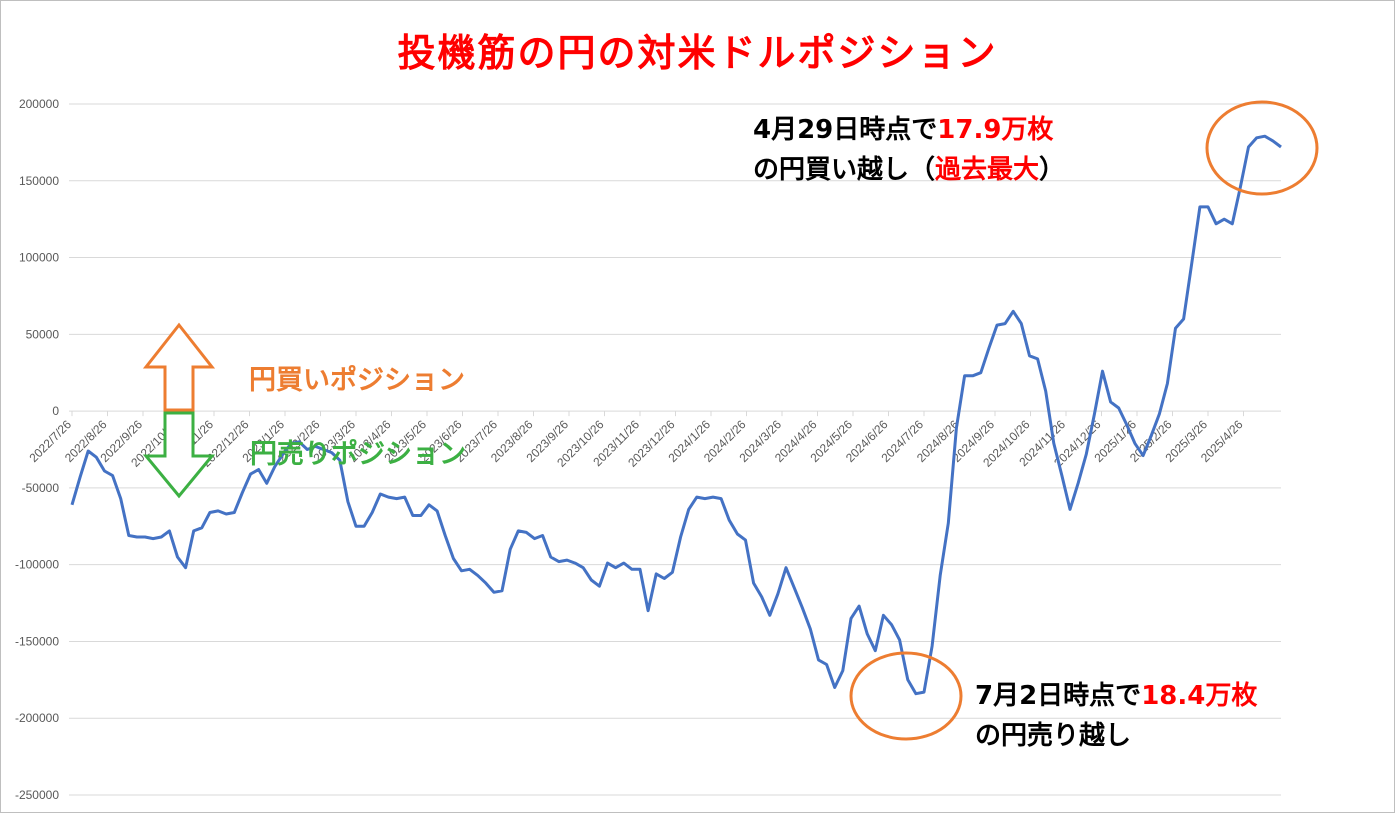 This screenshot has height=813, width=1395. I want to click on y-tick-label: -250000, so click(37, 795).